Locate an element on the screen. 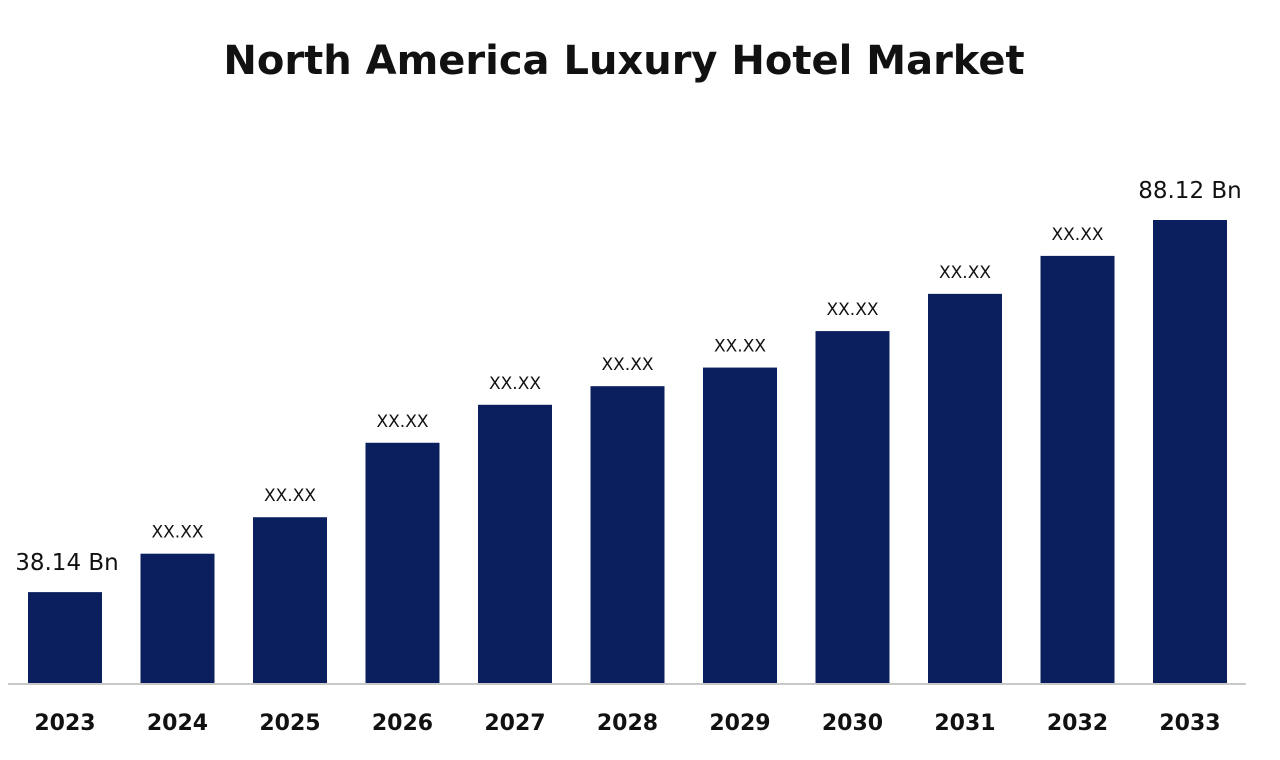 The height and width of the screenshot is (760, 1280). bar-2023 is located at coordinates (65, 638).